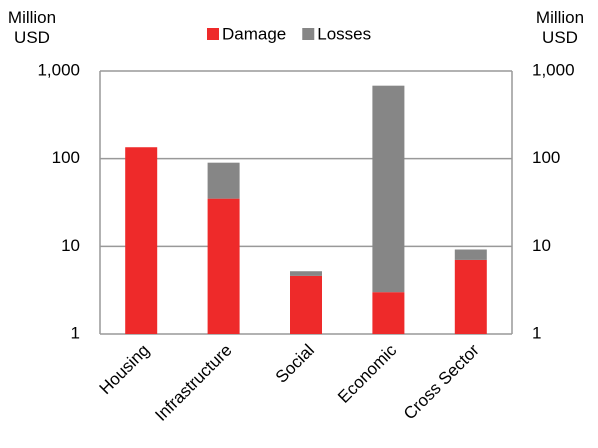 This screenshot has height=448, width=598. I want to click on legend-label: Losses, so click(344, 33).